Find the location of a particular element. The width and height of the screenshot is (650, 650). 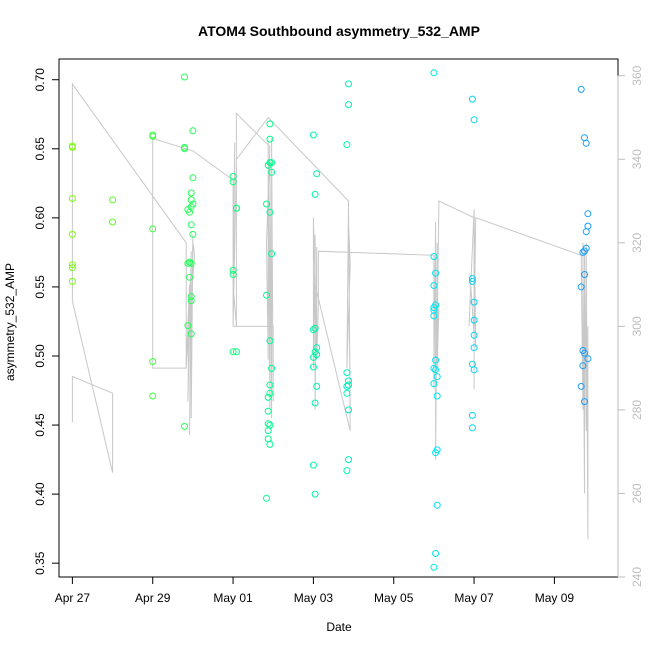

y-tick-label: 0.40 is located at coordinates (40, 494).